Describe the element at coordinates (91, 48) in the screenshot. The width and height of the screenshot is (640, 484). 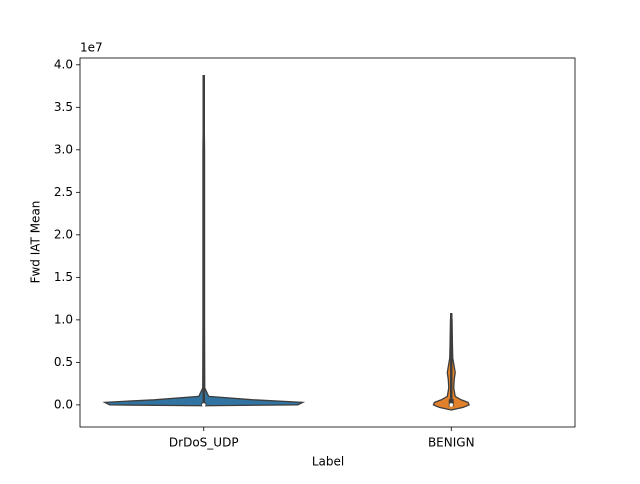
I see `offset-text: 1e7` at that location.